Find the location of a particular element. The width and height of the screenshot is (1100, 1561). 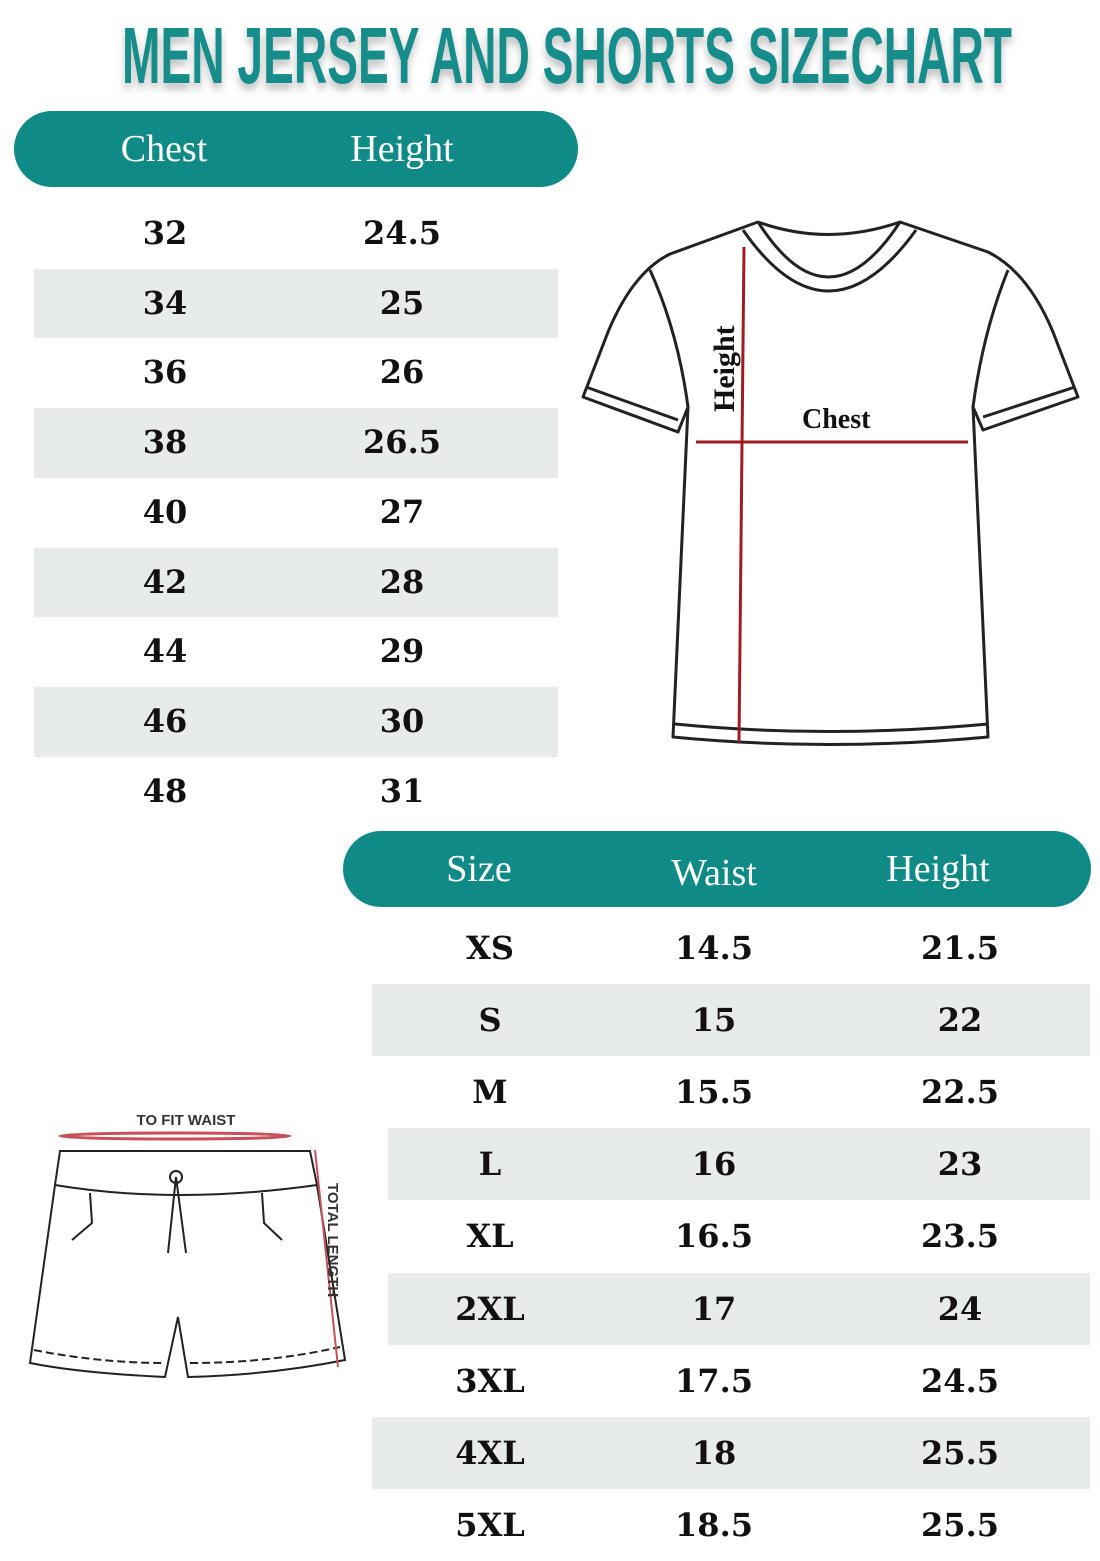

waist-label: TO FIT WAIST is located at coordinates (186, 1120).